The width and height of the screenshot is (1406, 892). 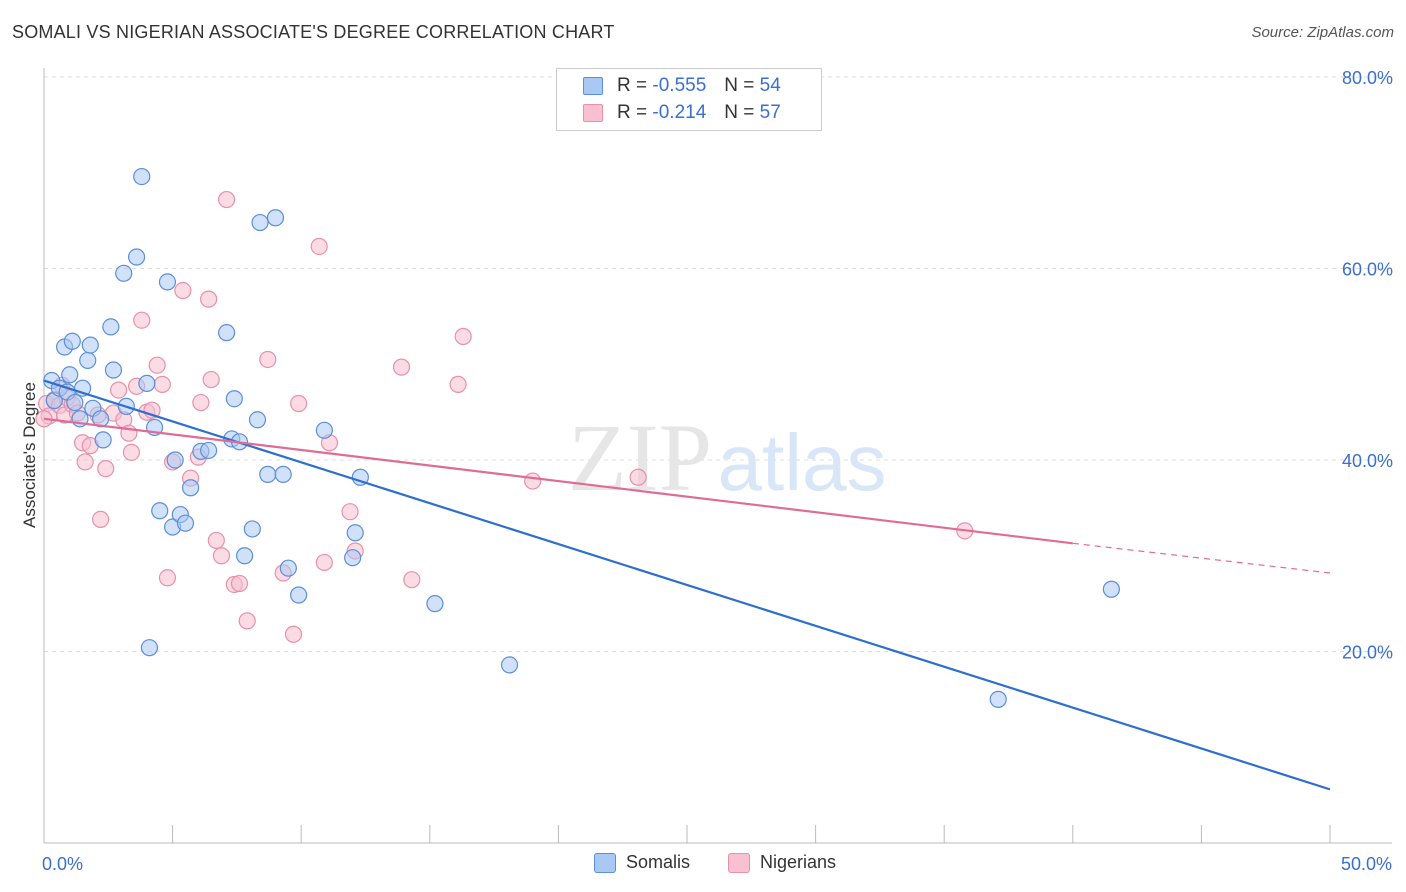 What do you see at coordinates (632, 85) in the screenshot?
I see `somali-r-label: R =` at bounding box center [632, 85].